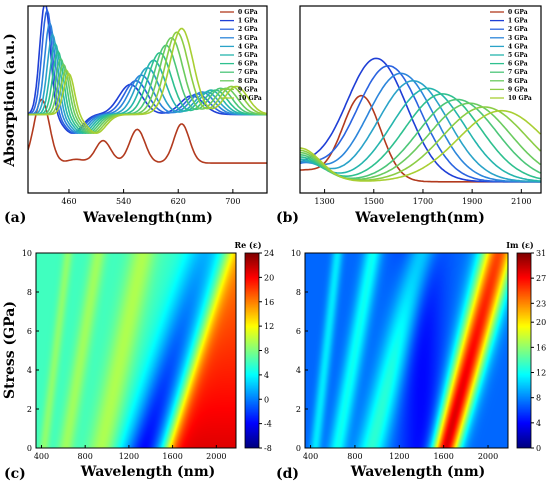  Describe the element at coordinates (150, 197) in the screenshot. I see `panel-a-x-ticks: 460 540 620 700` at that location.